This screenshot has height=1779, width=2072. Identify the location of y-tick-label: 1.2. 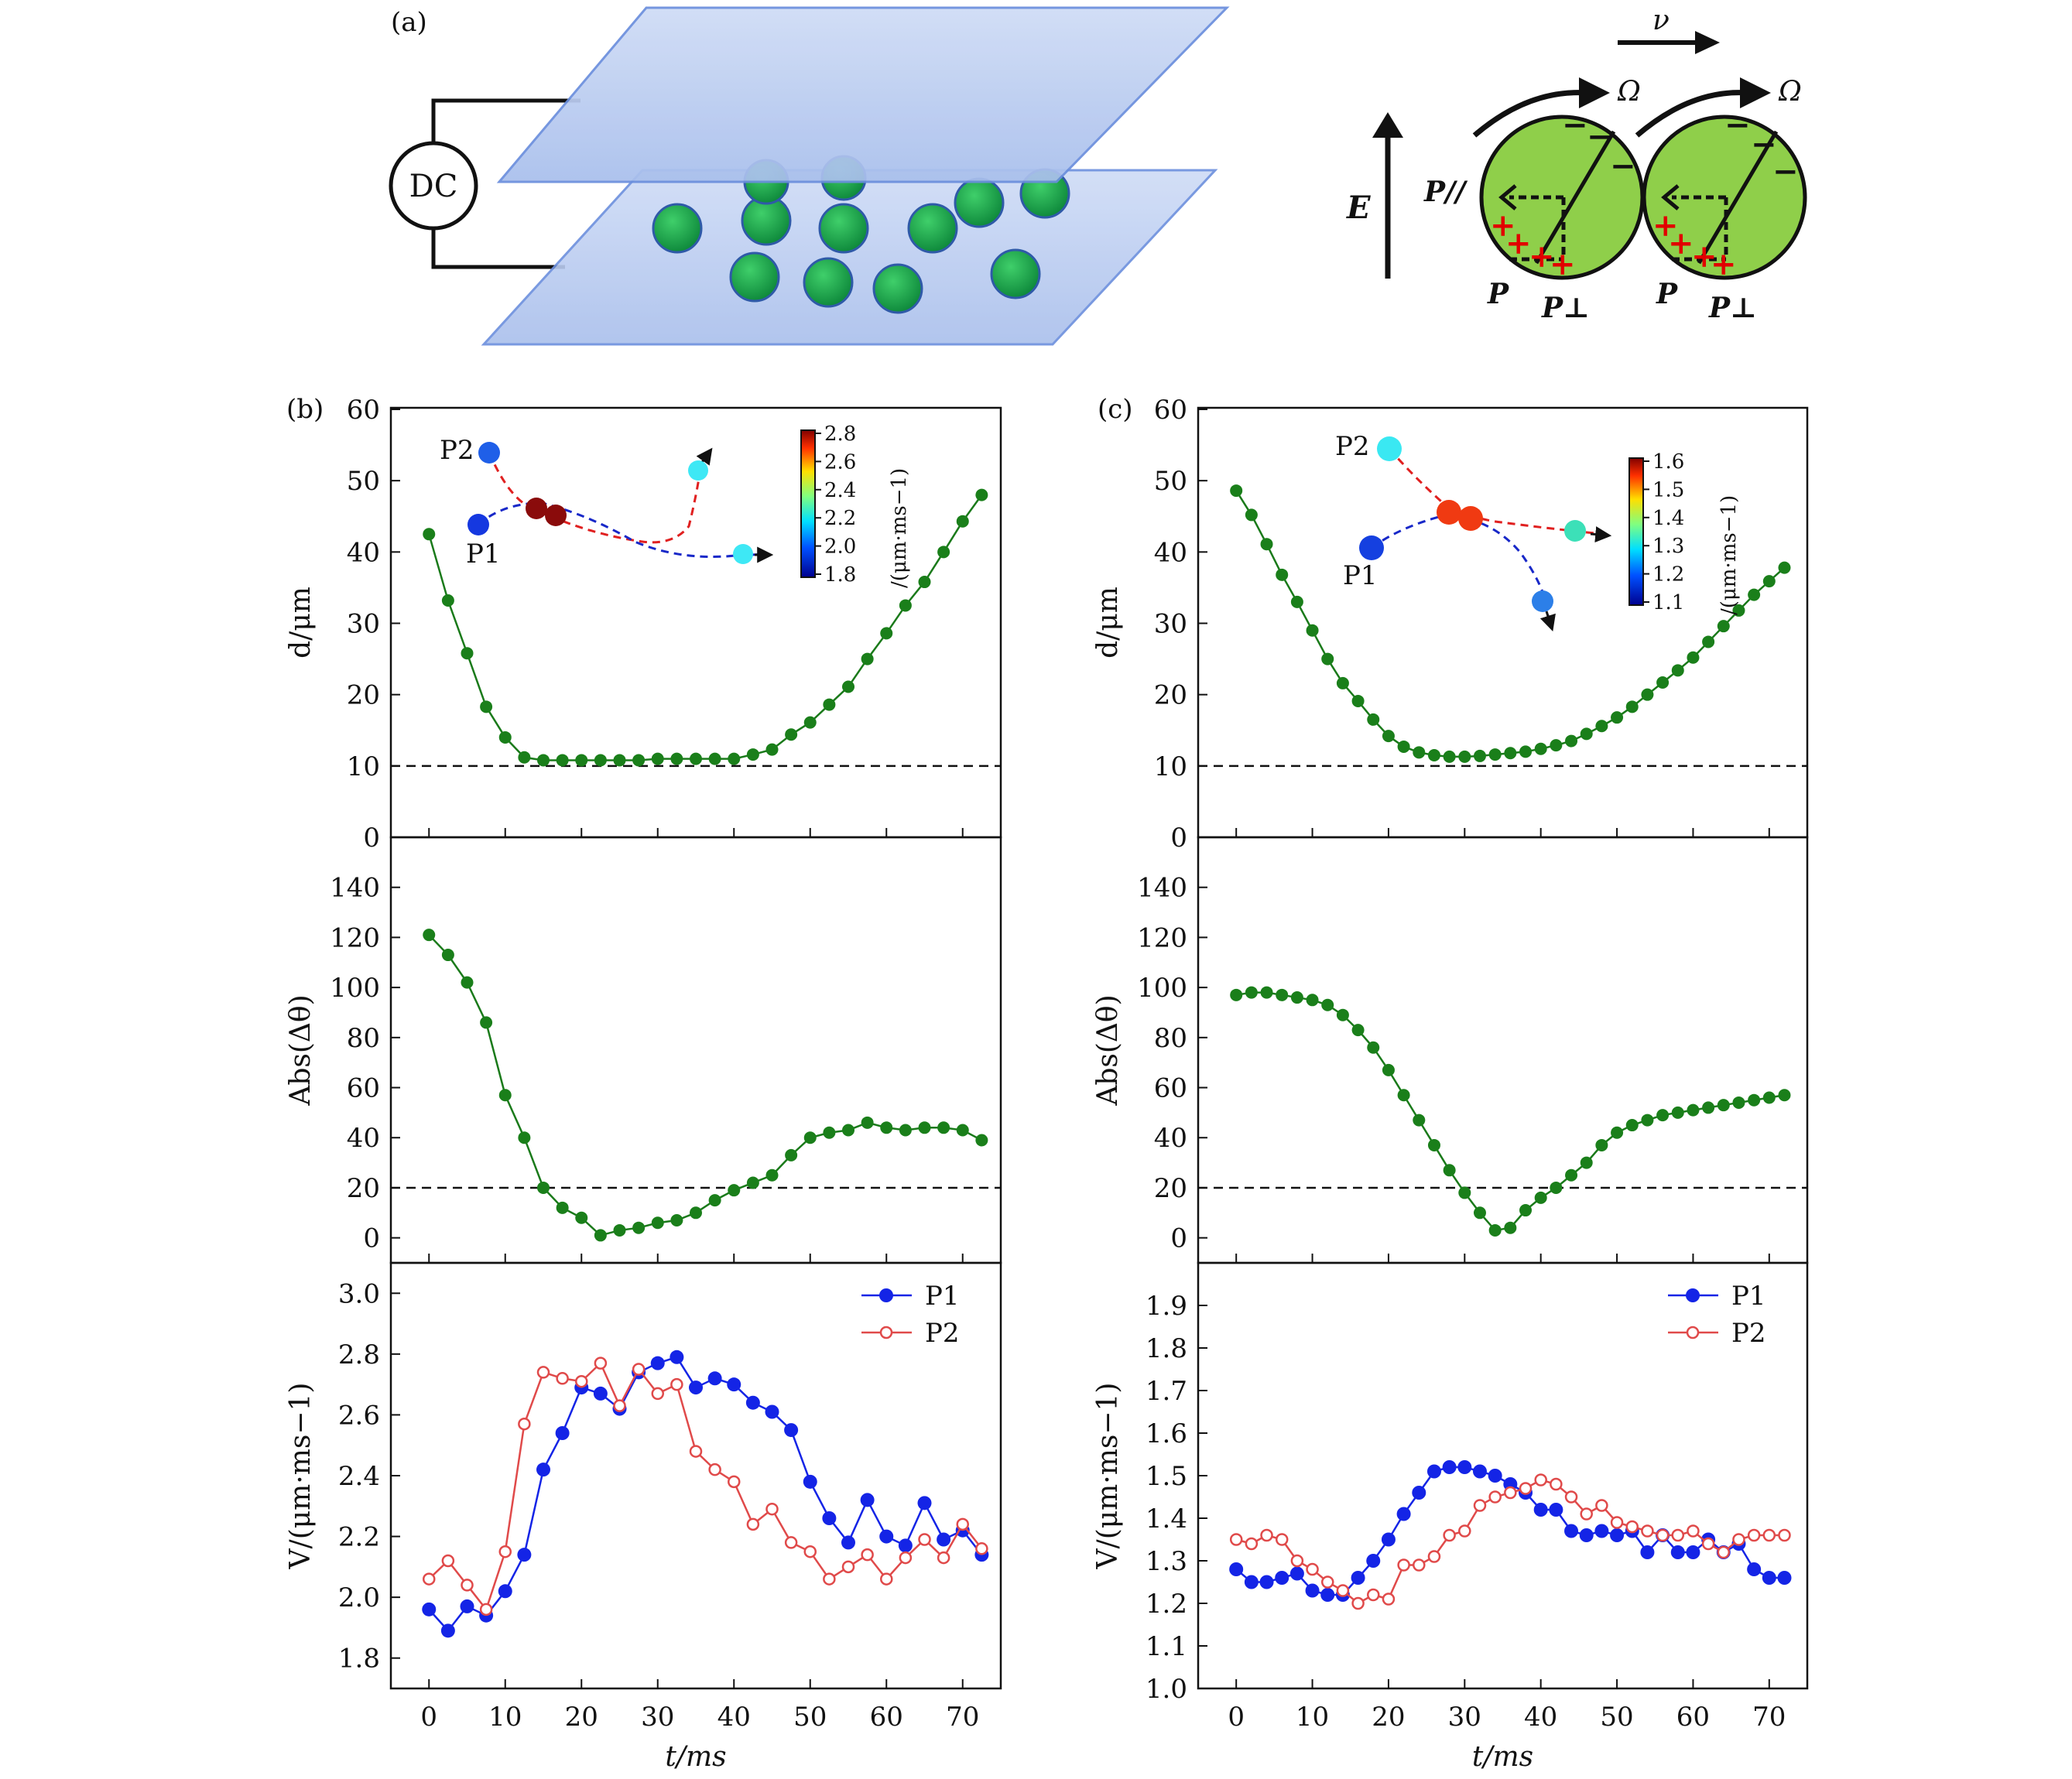
(1166, 1604).